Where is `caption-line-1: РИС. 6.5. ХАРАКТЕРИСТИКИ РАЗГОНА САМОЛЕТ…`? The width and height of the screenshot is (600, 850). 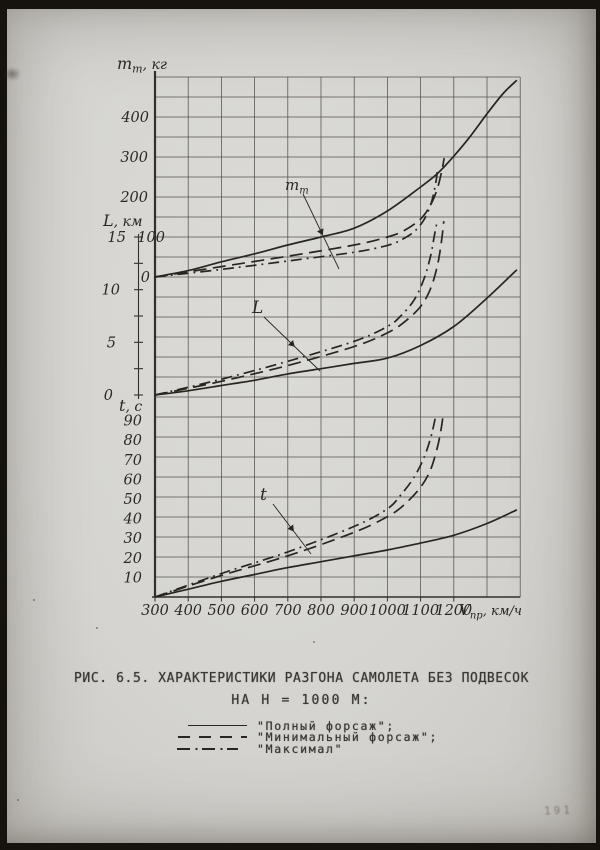 caption-line-1: РИС. 6.5. ХАРАКТЕРИСТИКИ РАЗГОНА САМОЛЕТ… is located at coordinates (301, 678).